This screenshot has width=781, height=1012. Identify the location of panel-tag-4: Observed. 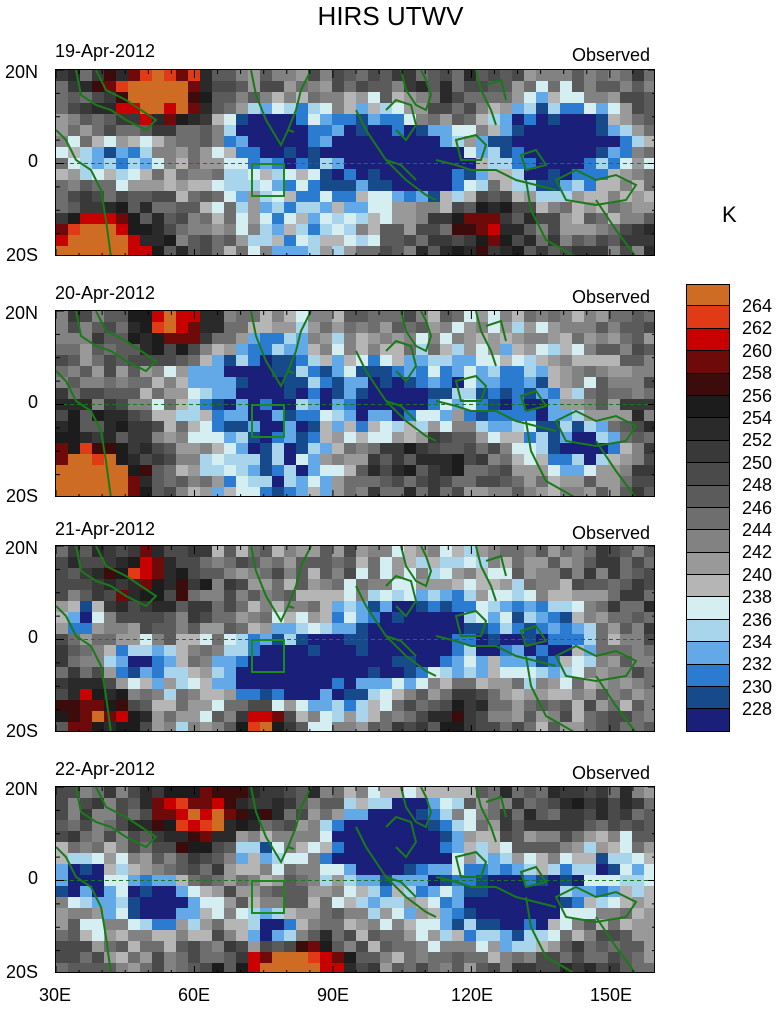
(610, 773).